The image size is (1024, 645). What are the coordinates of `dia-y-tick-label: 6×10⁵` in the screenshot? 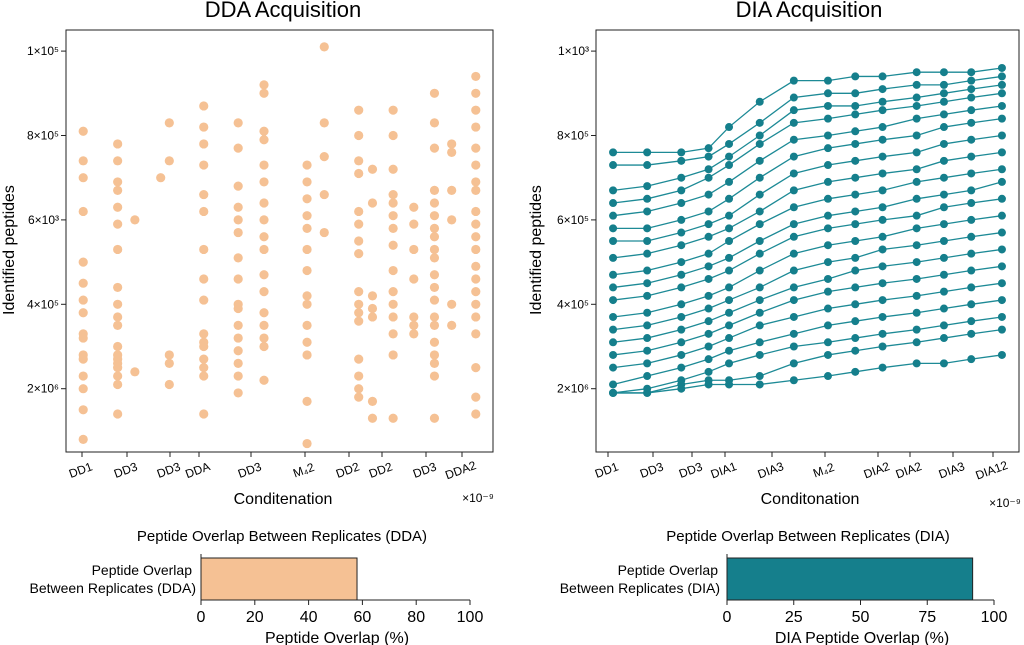 It's located at (573, 220).